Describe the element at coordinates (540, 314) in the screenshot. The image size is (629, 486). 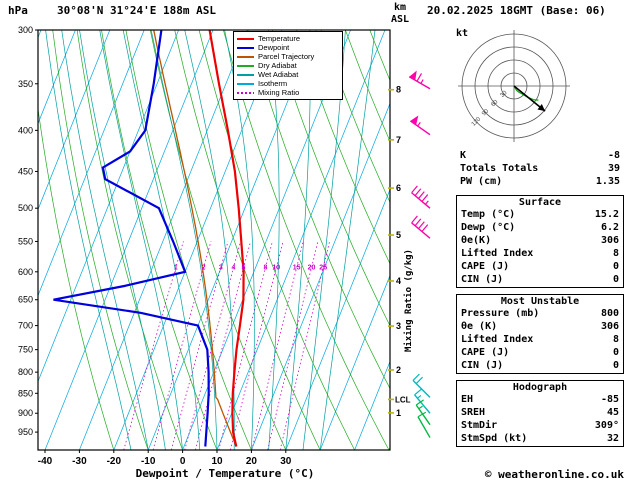
I see `stat-row: Pressure (mb) 800` at that location.